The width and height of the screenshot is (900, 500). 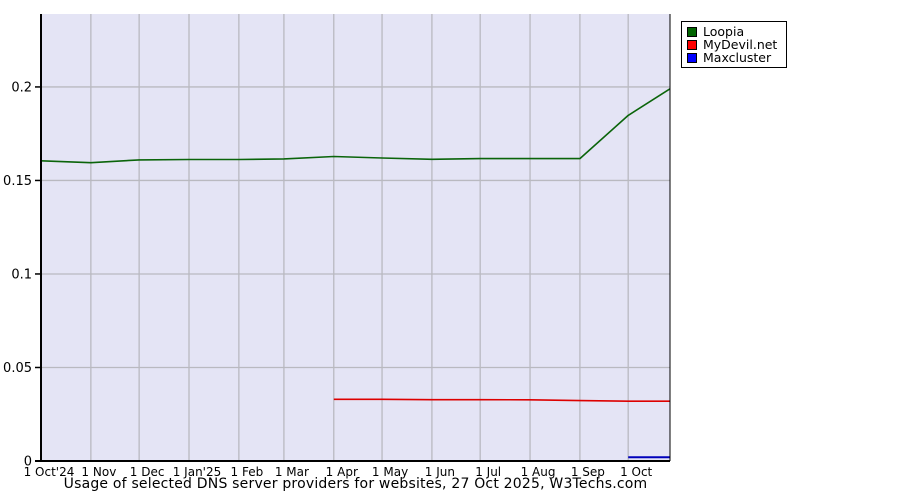 What do you see at coordinates (21, 87) in the screenshot?
I see `y-tick-label: 0.2` at bounding box center [21, 87].